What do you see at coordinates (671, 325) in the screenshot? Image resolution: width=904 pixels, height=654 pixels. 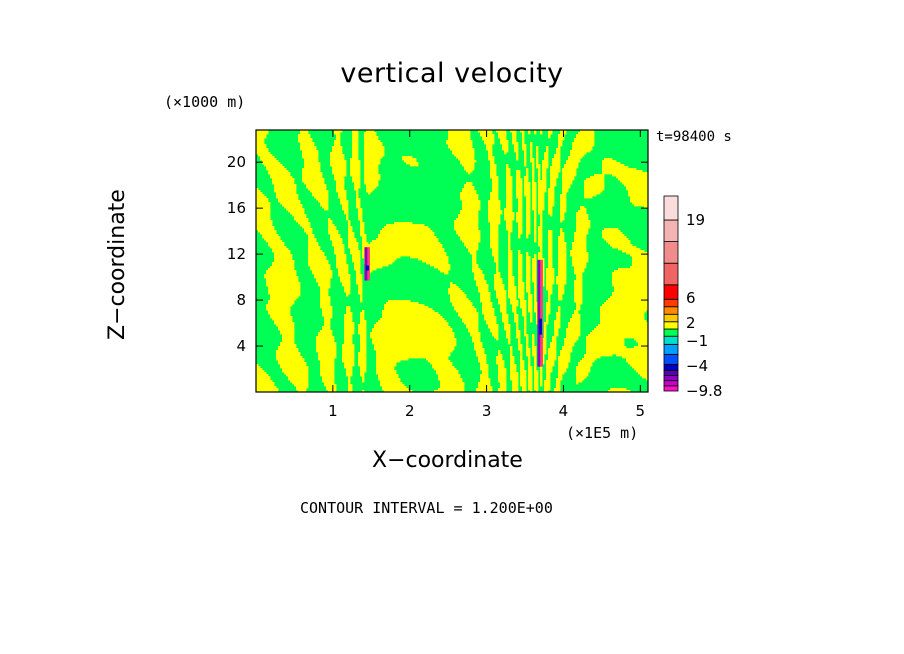 I see `colorbar-level` at bounding box center [671, 325].